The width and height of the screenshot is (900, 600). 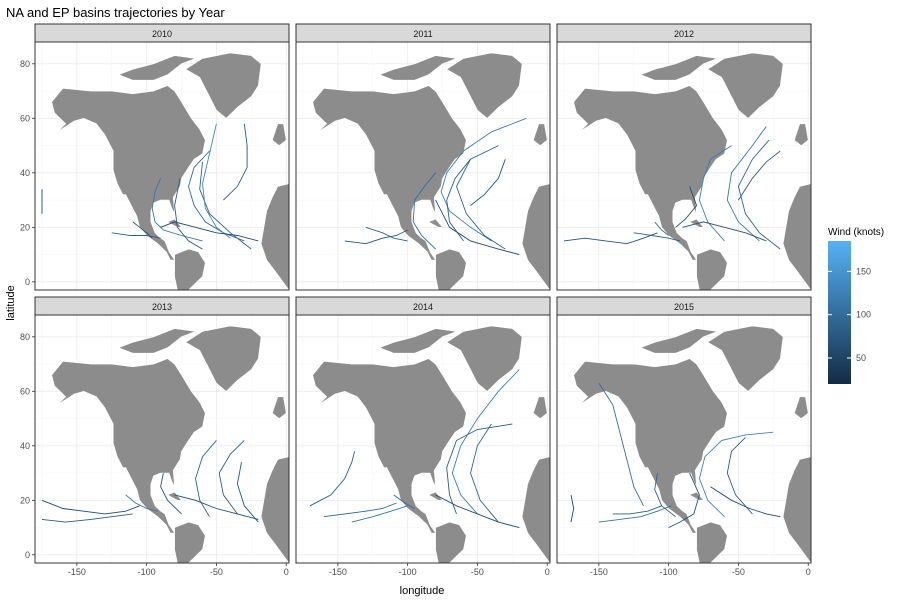 I want to click on legend-colorbar, so click(x=839, y=312).